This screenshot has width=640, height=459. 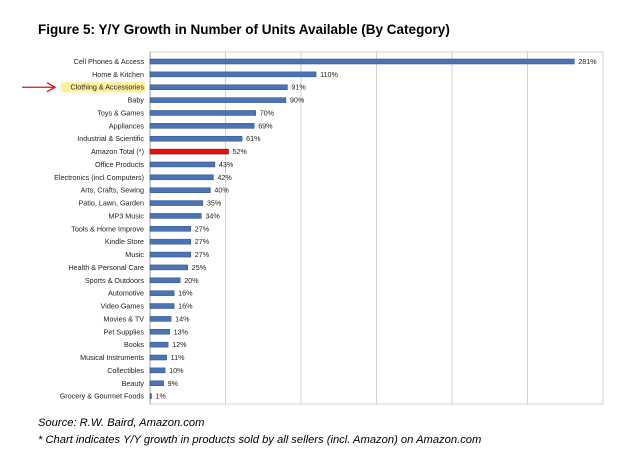 What do you see at coordinates (123, 318) in the screenshot?
I see `category-label: Movies & TV` at bounding box center [123, 318].